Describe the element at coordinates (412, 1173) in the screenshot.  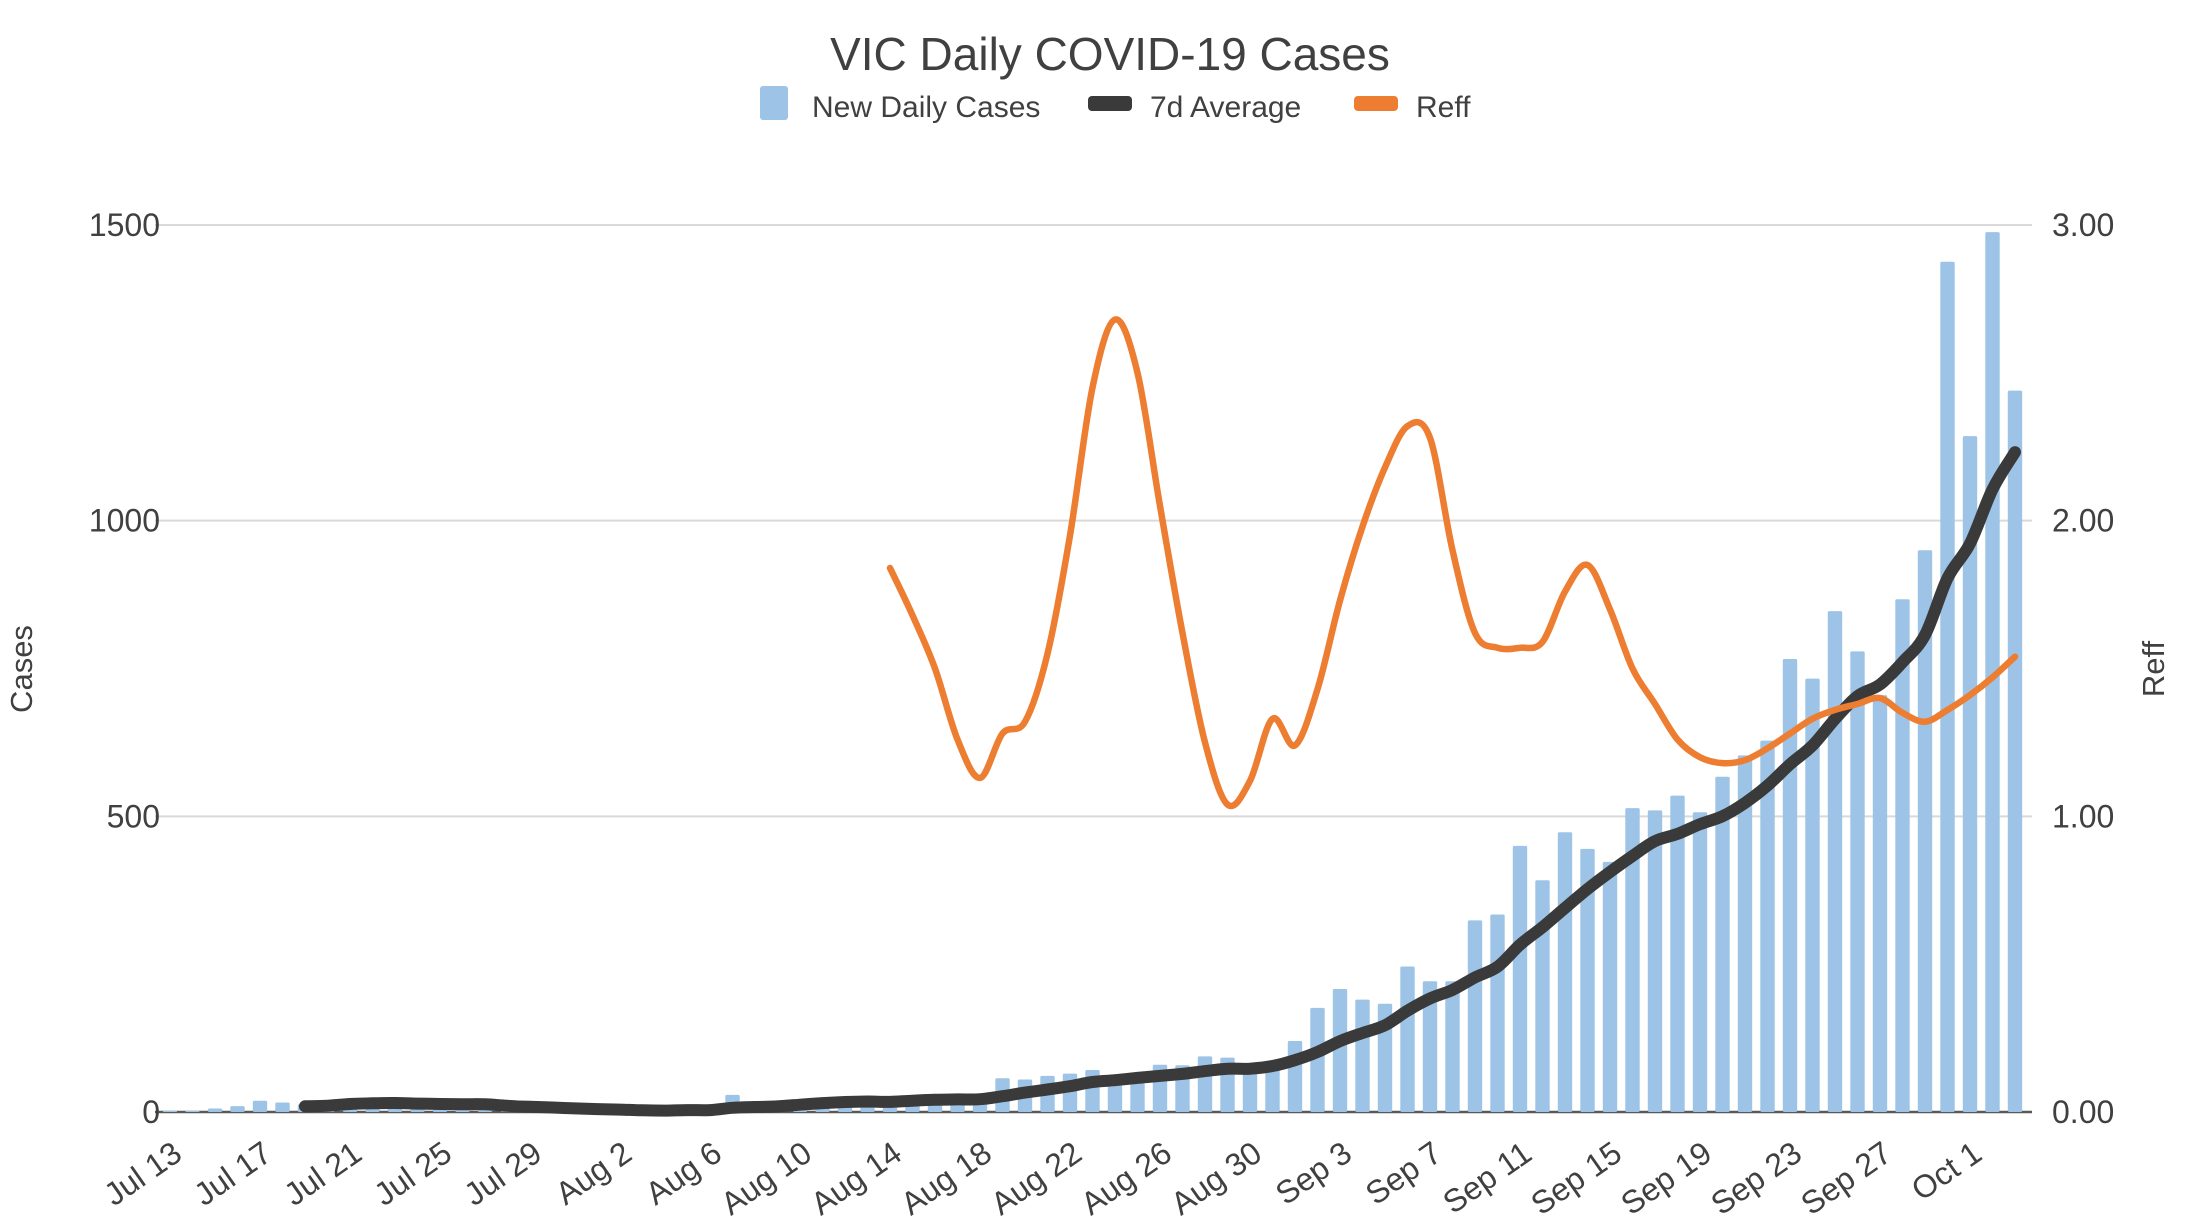
I see `x-tick-label: Jul 25` at that location.